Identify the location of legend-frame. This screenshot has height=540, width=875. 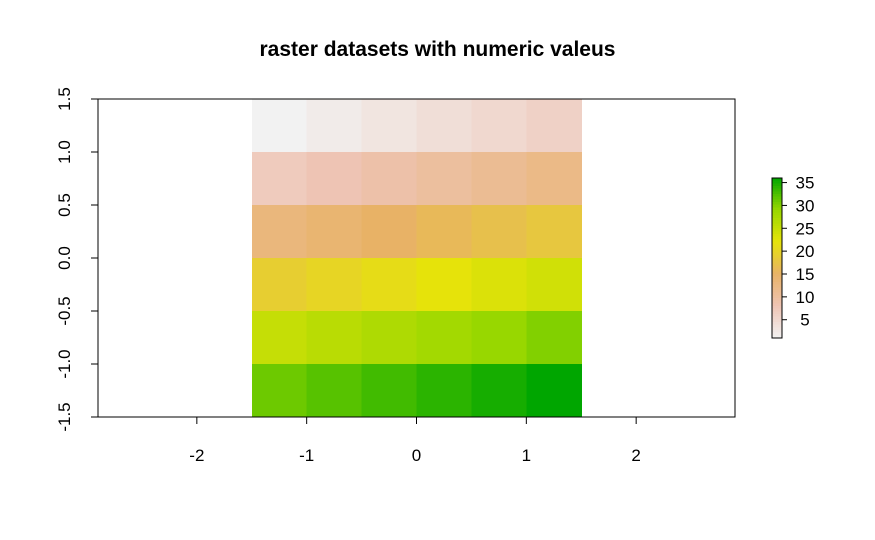
(777, 258).